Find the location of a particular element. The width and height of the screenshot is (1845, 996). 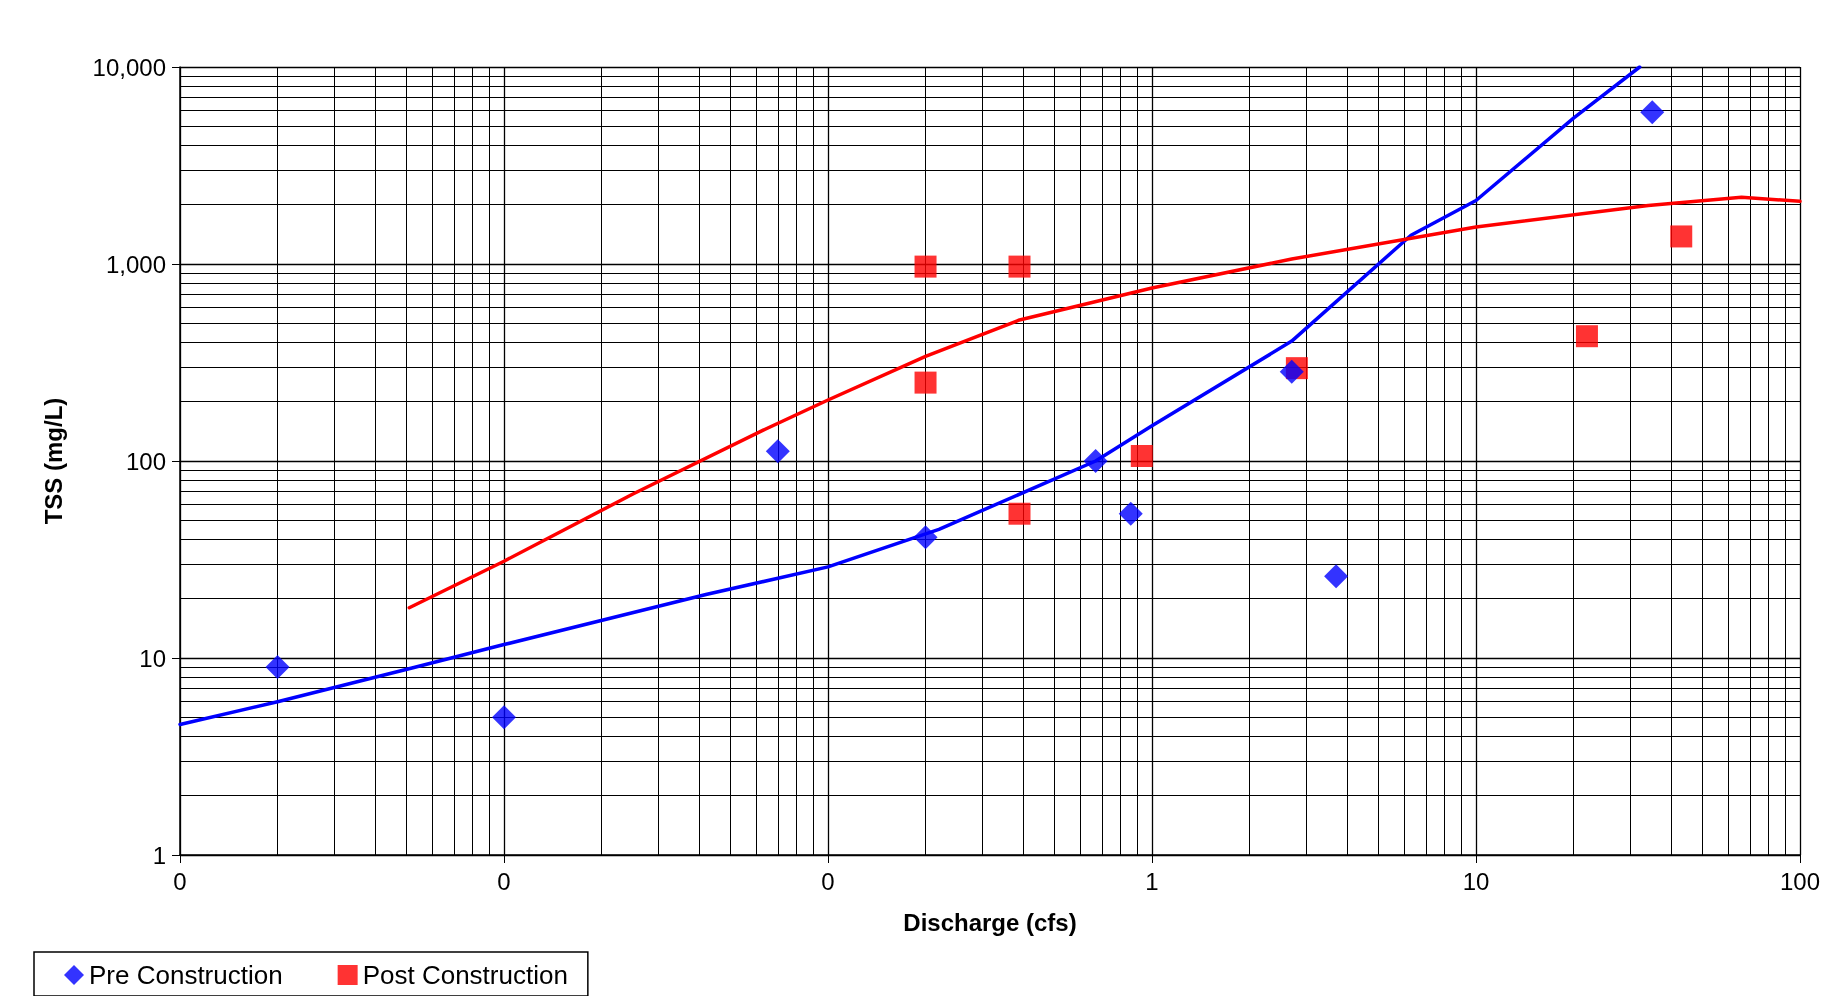

x-tick-label: 100 is located at coordinates (1800, 881).